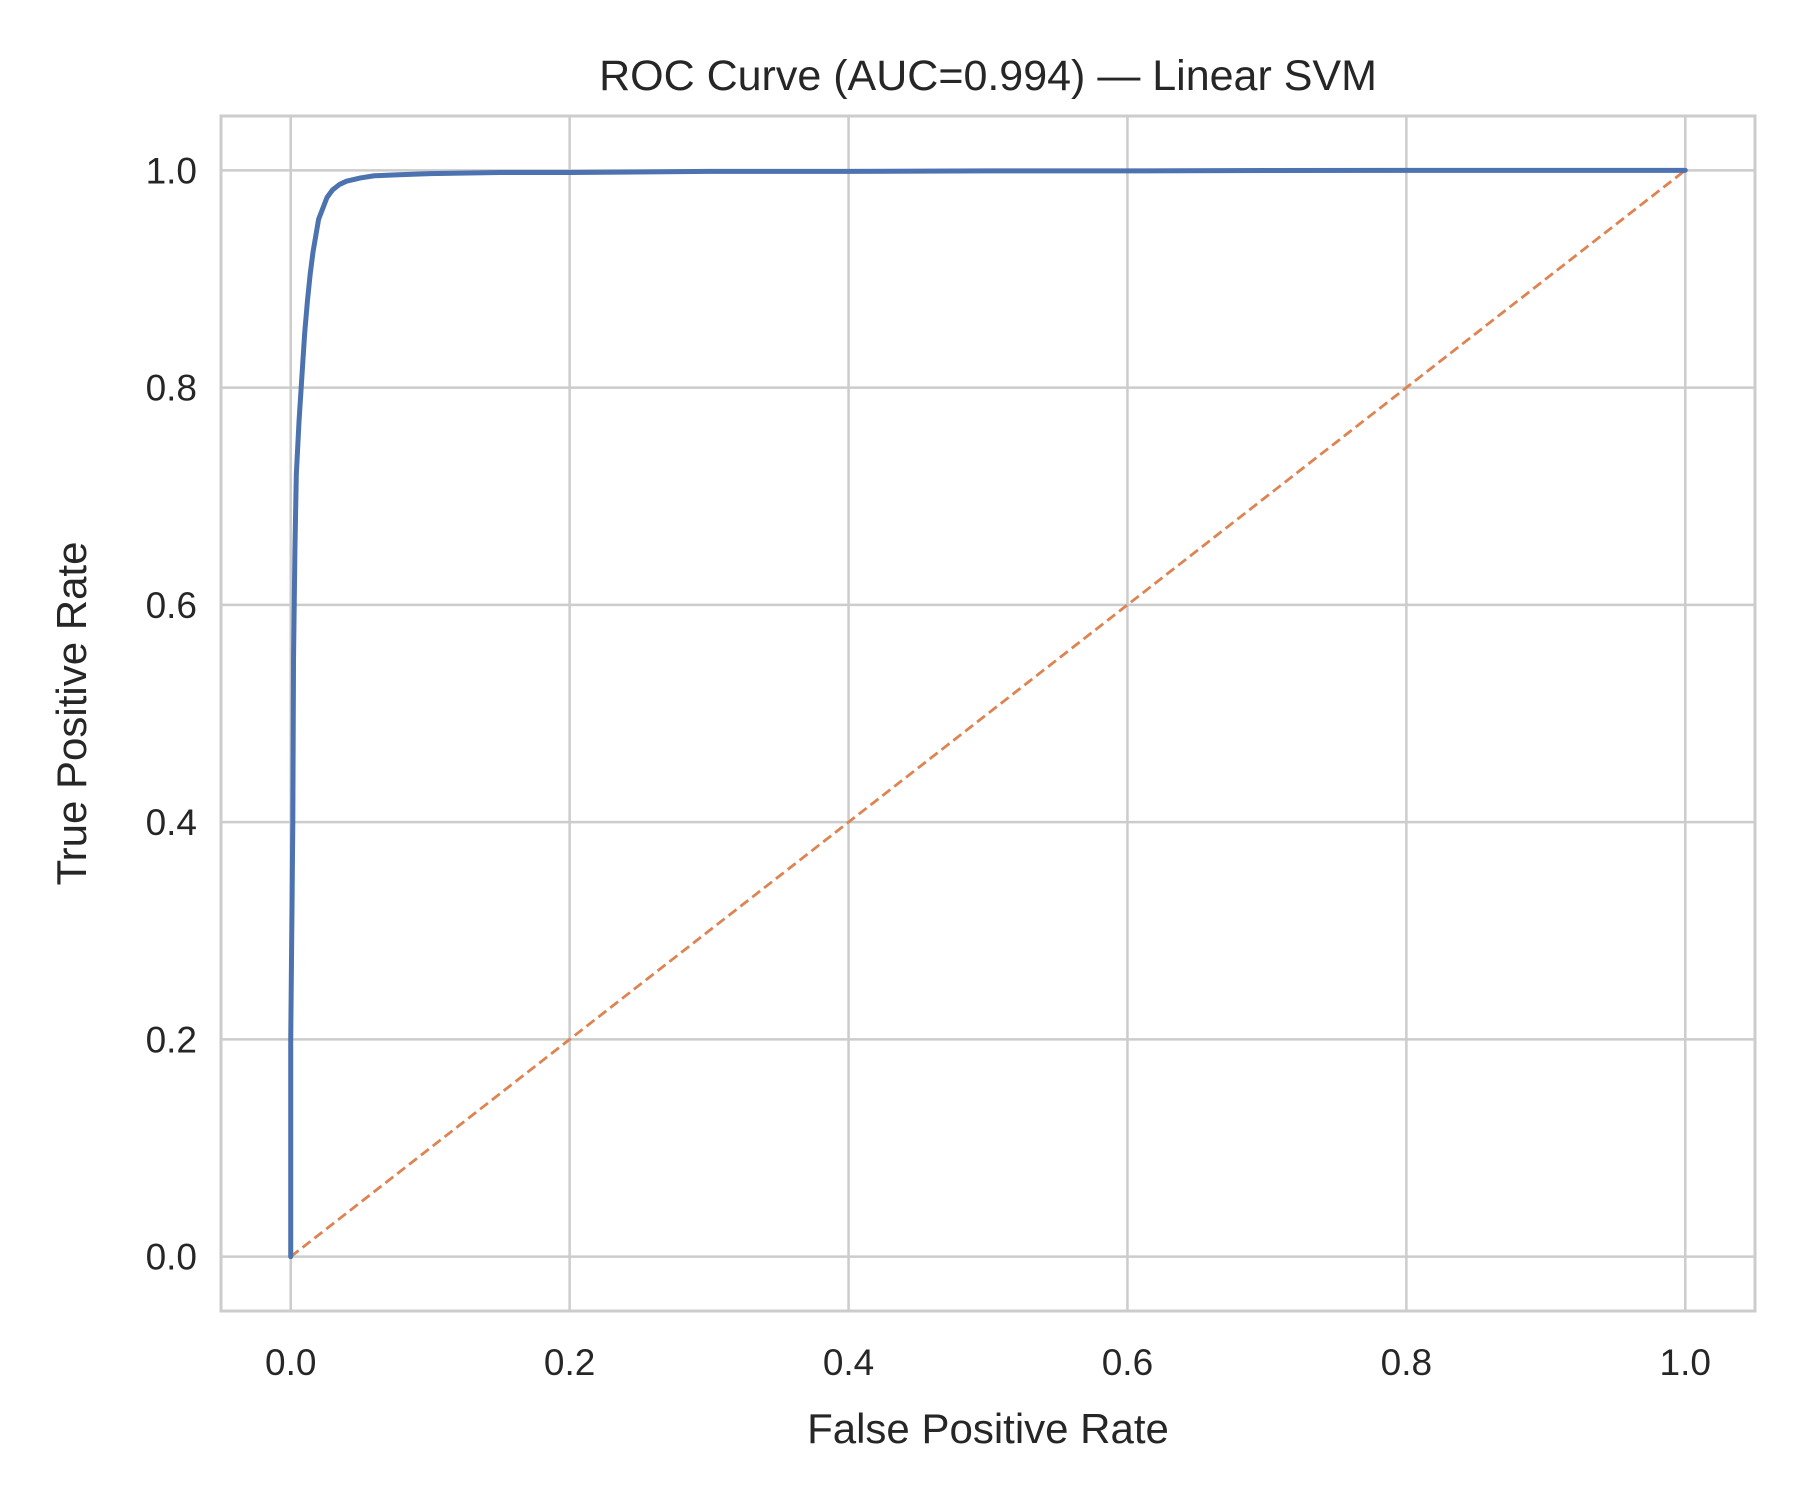 The height and width of the screenshot is (1500, 1800). Describe the element at coordinates (848, 1362) in the screenshot. I see `x-tick-label: 0.4` at that location.